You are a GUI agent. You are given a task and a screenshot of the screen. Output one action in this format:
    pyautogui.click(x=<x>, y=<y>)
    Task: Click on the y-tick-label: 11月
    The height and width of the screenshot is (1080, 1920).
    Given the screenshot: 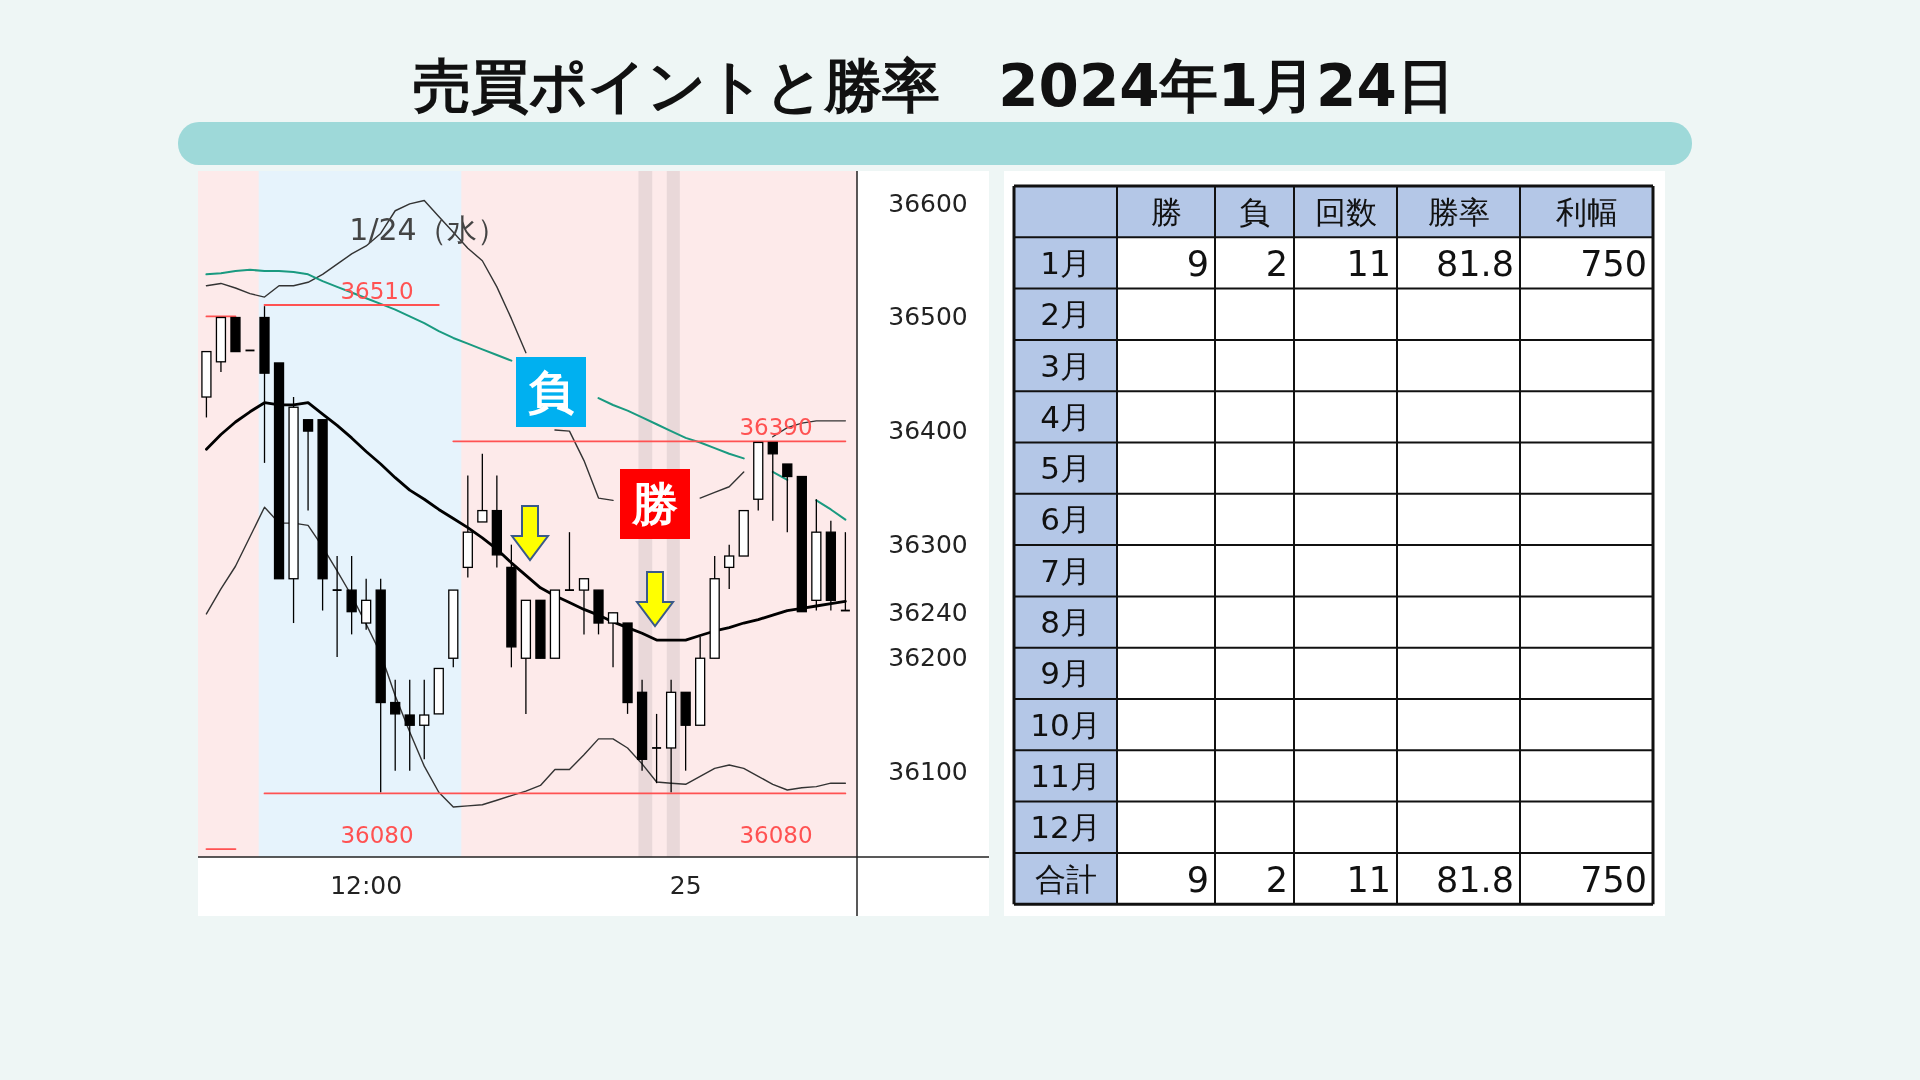 What is the action you would take?
    pyautogui.click(x=1065, y=775)
    